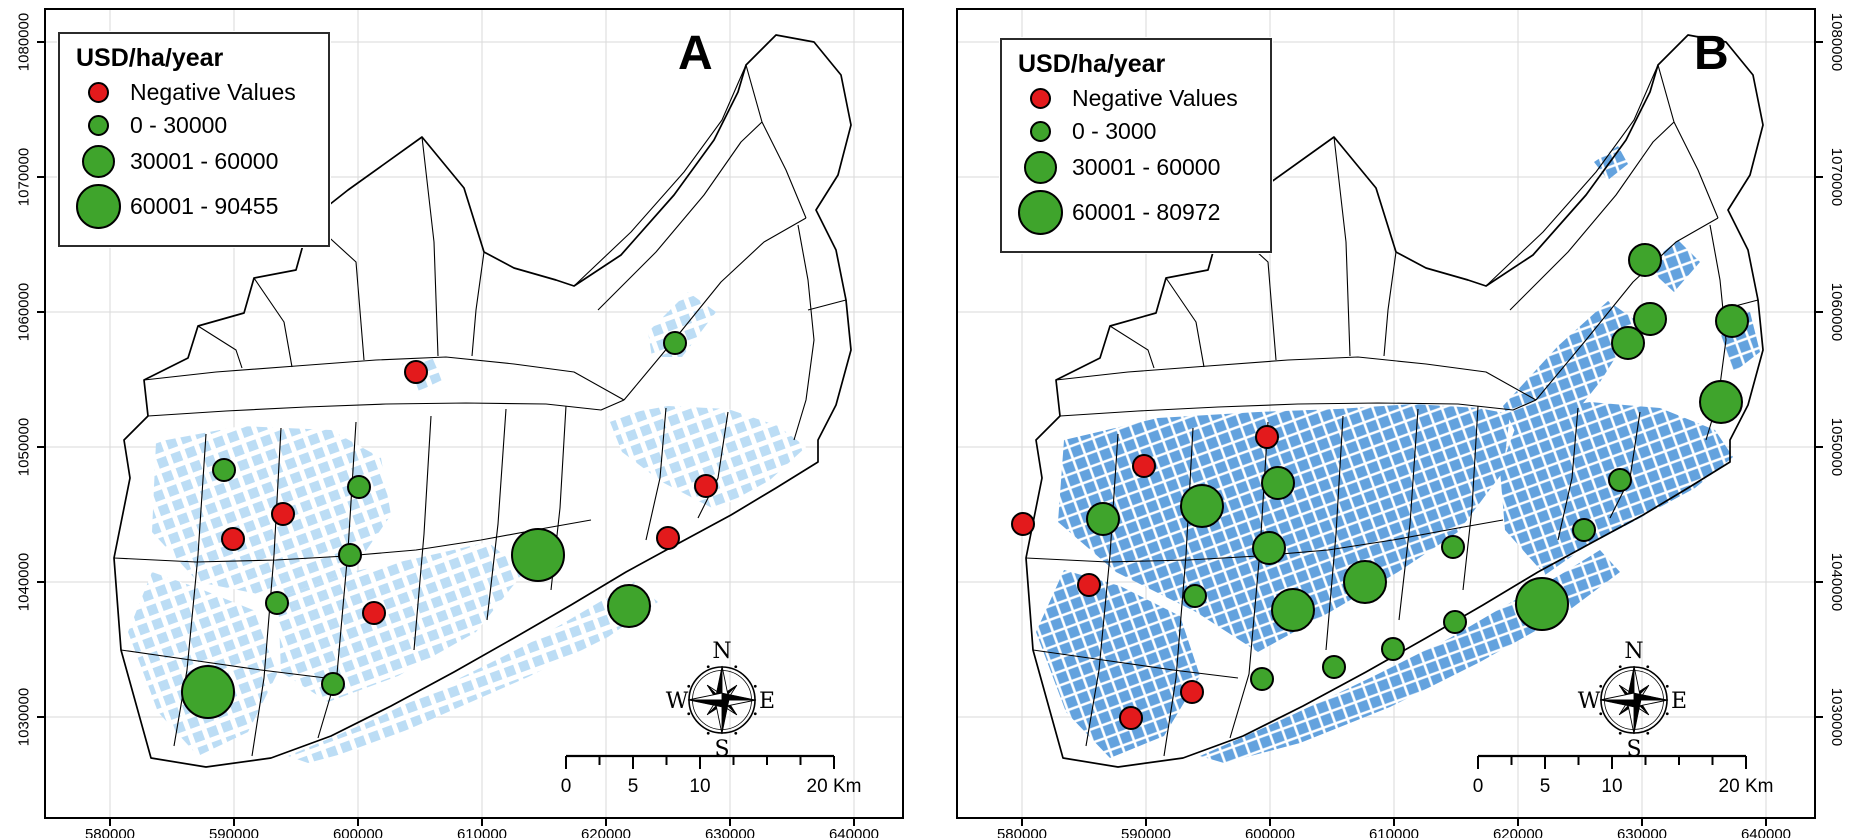  Describe the element at coordinates (1589, 701) in the screenshot. I see `compass-letter-w: W` at that location.